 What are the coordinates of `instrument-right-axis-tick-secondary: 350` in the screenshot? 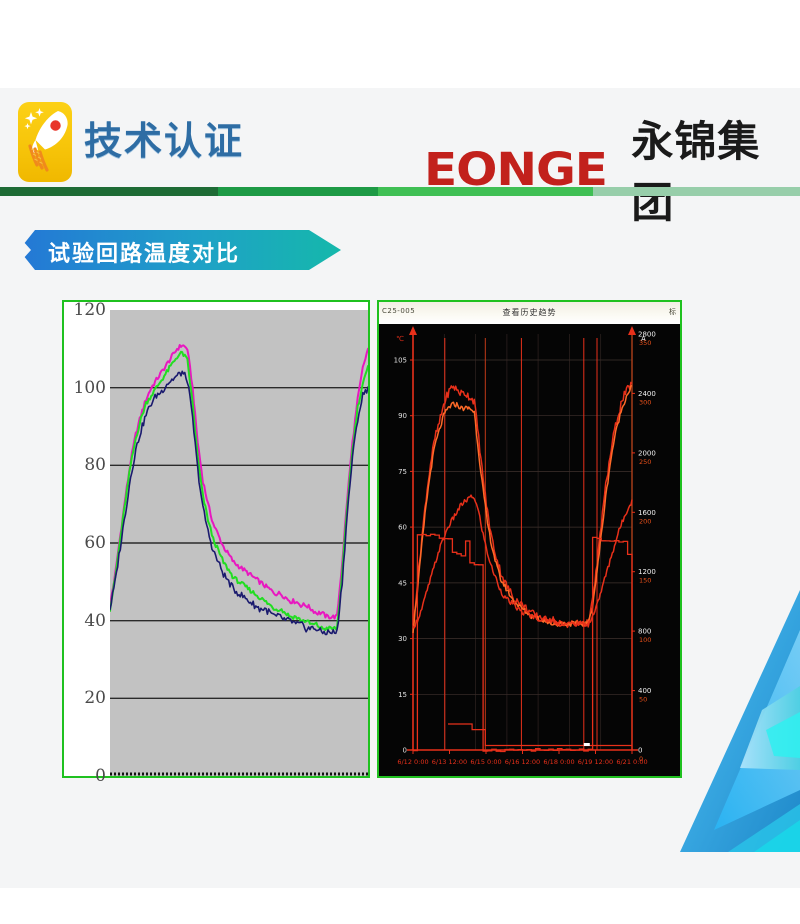 It's located at (645, 343).